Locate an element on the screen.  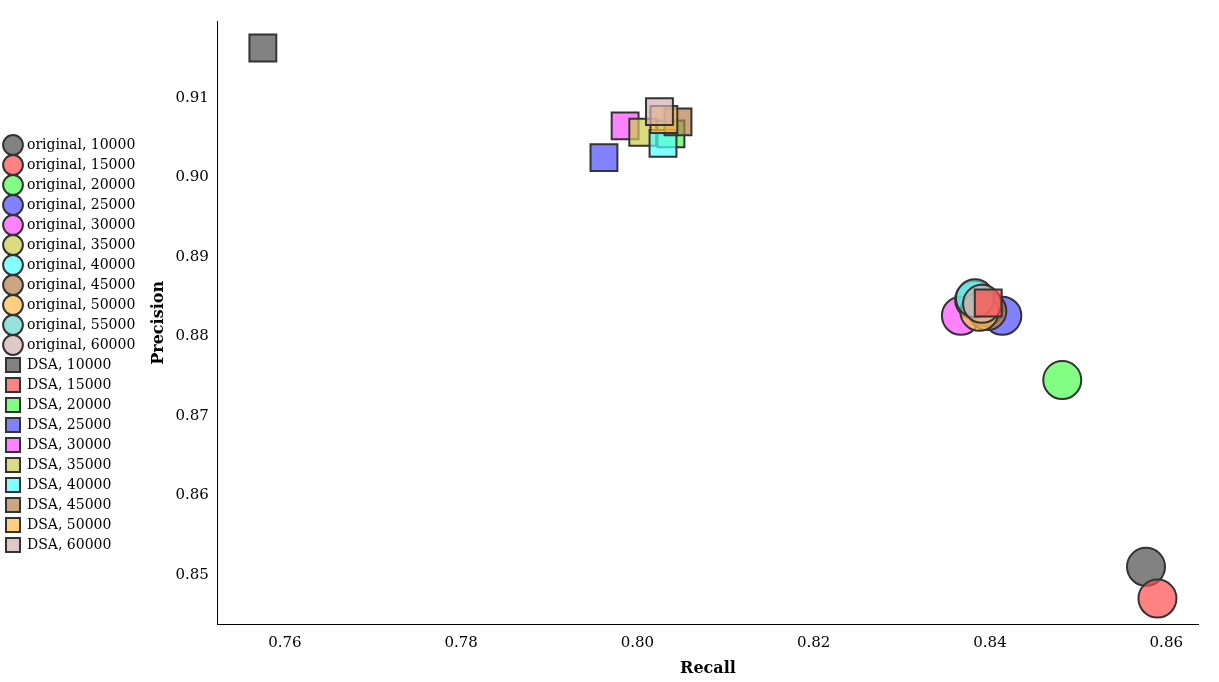
legend-label: DSA, 15000 is located at coordinates (69, 383).